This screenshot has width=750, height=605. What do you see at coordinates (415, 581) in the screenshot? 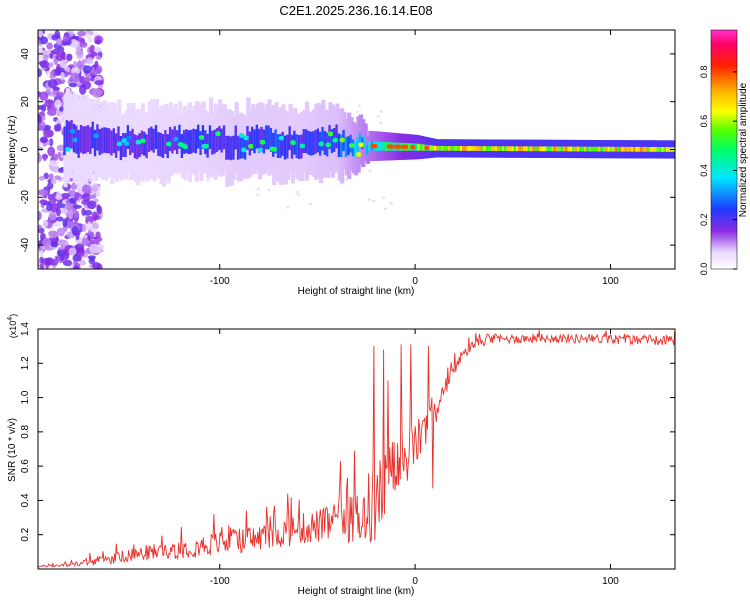
I see `snr-xtick-label: 0` at bounding box center [415, 581].